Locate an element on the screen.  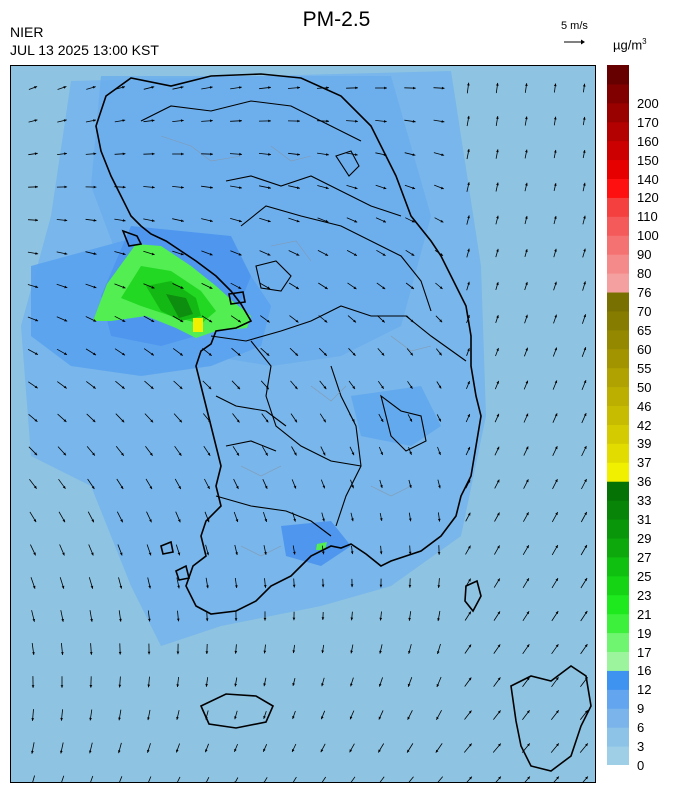
legend-tick-label: 46 is located at coordinates (644, 406).